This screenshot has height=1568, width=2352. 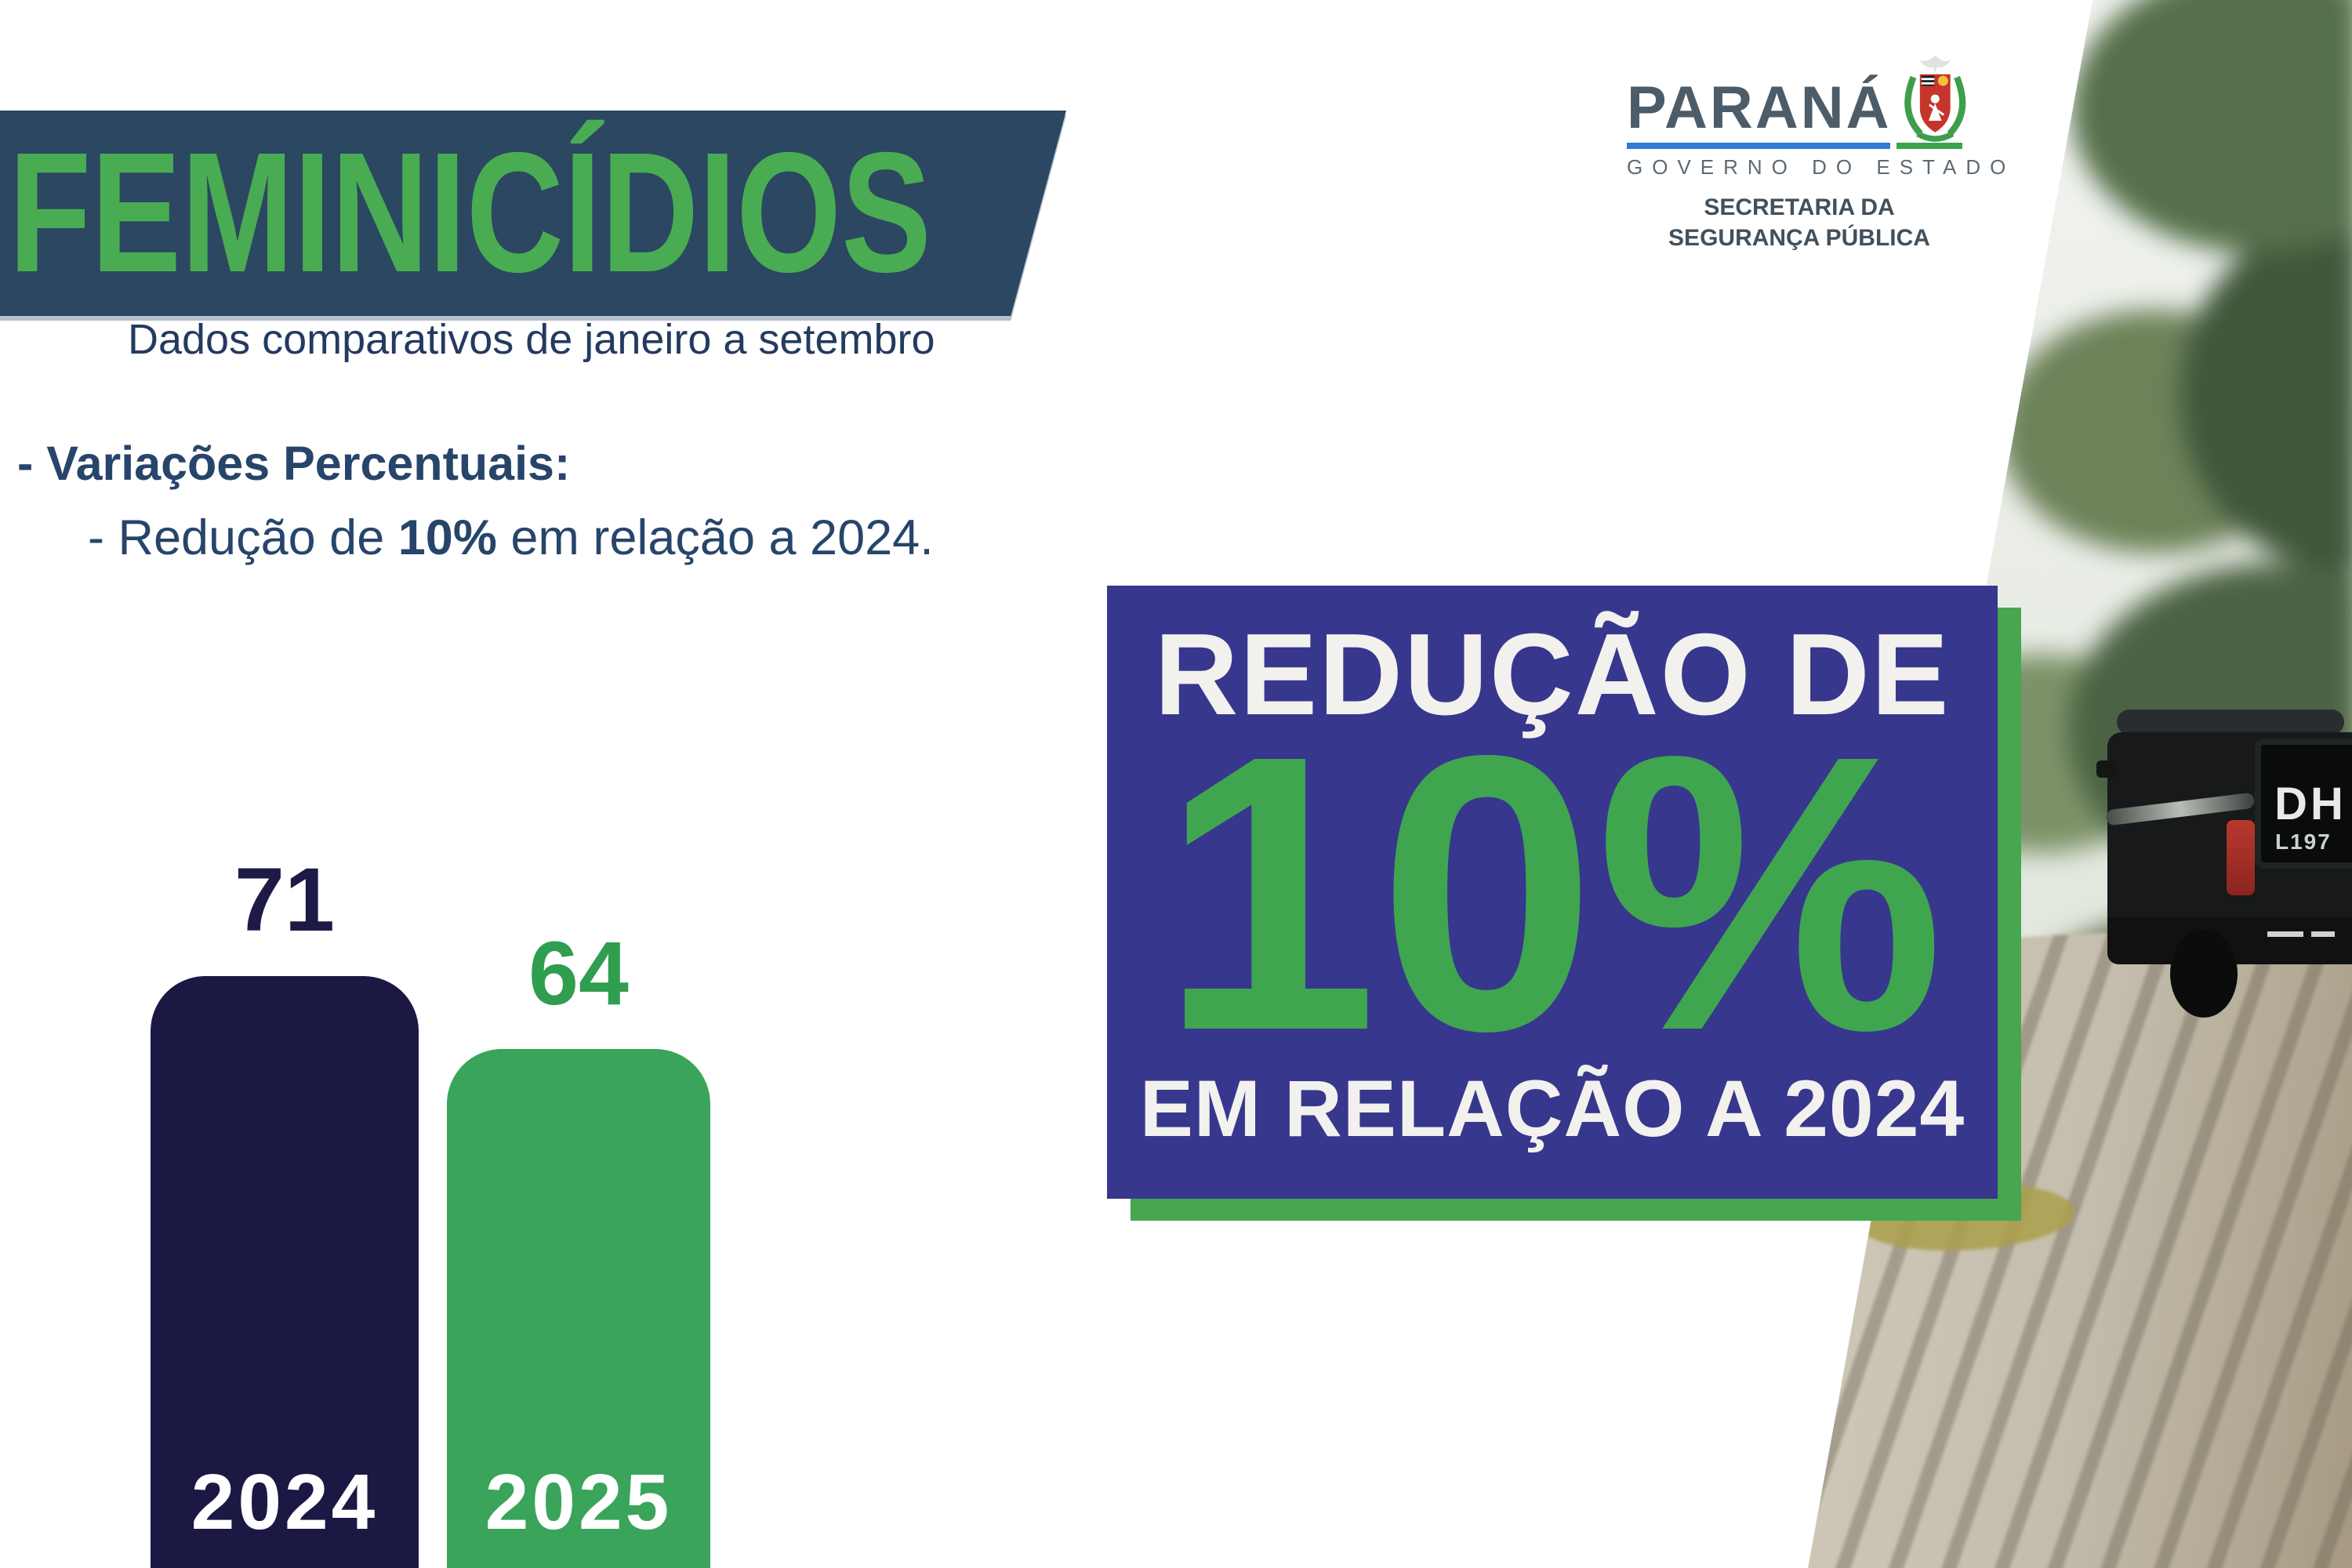 I want to click on bar-value-2025: 64, so click(x=578, y=974).